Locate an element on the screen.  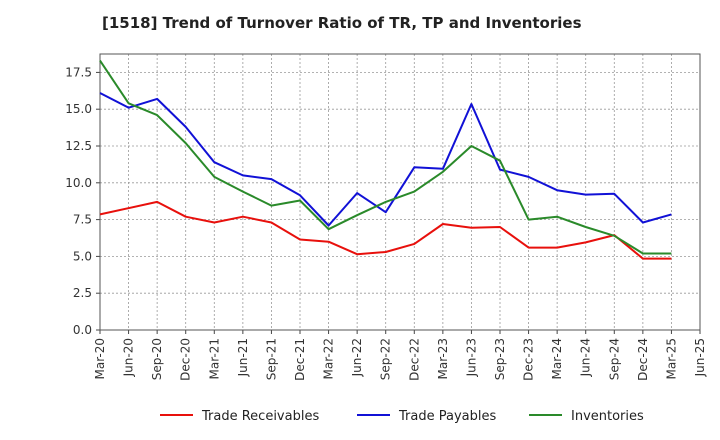
x-tick-label: Dec-21 is located at coordinates (300, 359).